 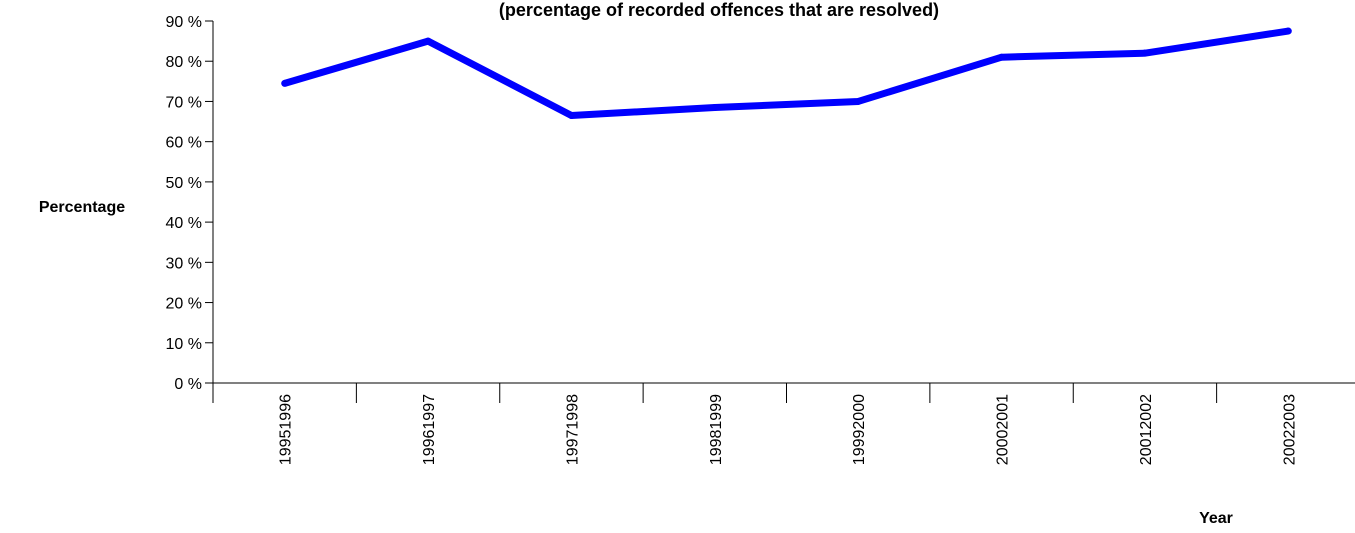 What do you see at coordinates (716, 429) in the screenshot?
I see `x-tick-label: 19981999` at bounding box center [716, 429].